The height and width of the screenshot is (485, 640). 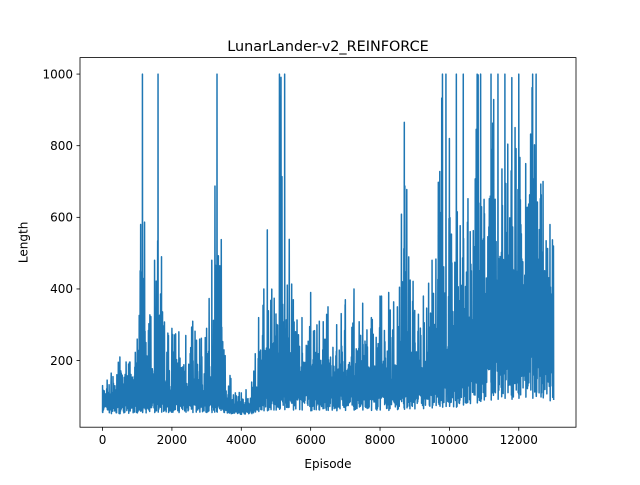 I want to click on y-tick-label: 600, so click(x=61, y=218).